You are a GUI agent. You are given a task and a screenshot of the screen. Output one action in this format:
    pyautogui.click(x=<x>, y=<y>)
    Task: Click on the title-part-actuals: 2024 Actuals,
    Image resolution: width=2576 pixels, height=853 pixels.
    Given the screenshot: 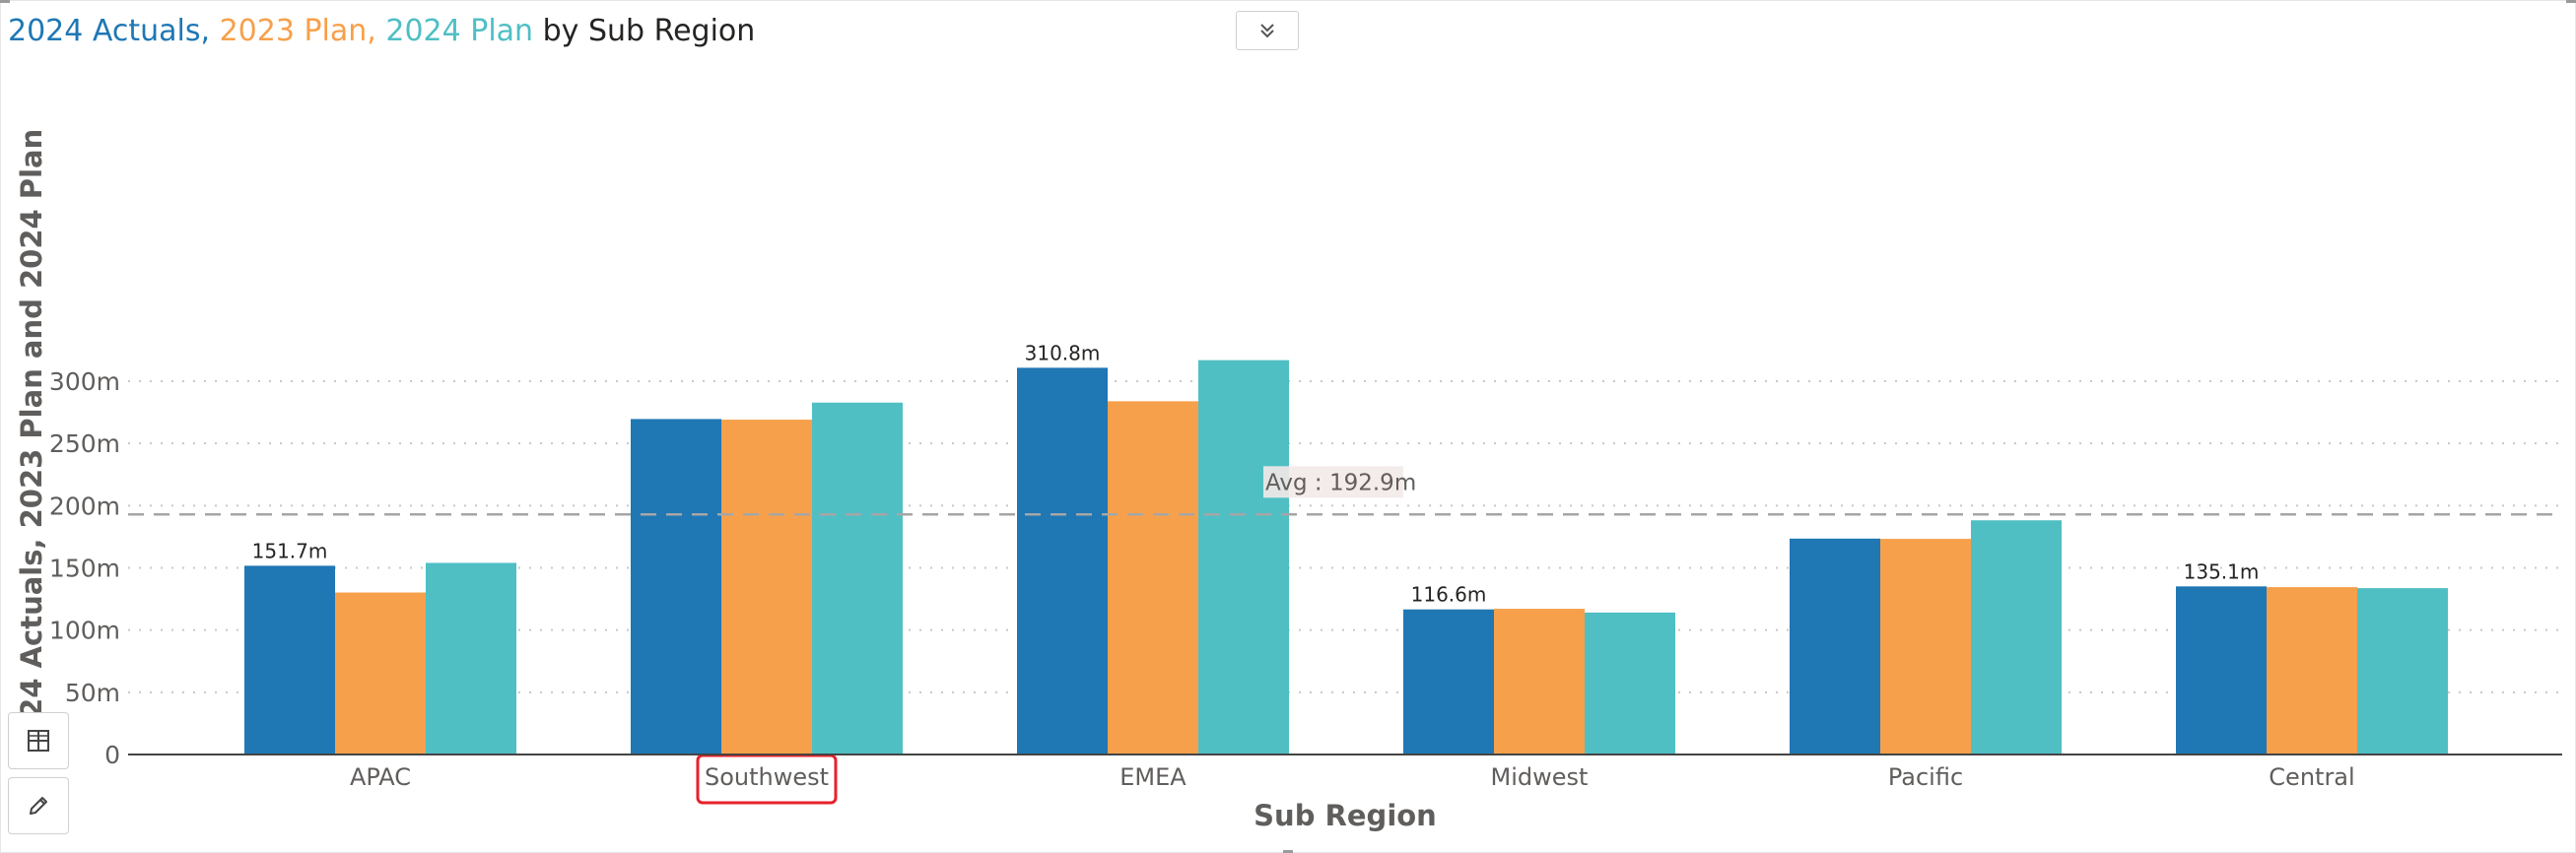 What is the action you would take?
    pyautogui.click(x=114, y=31)
    